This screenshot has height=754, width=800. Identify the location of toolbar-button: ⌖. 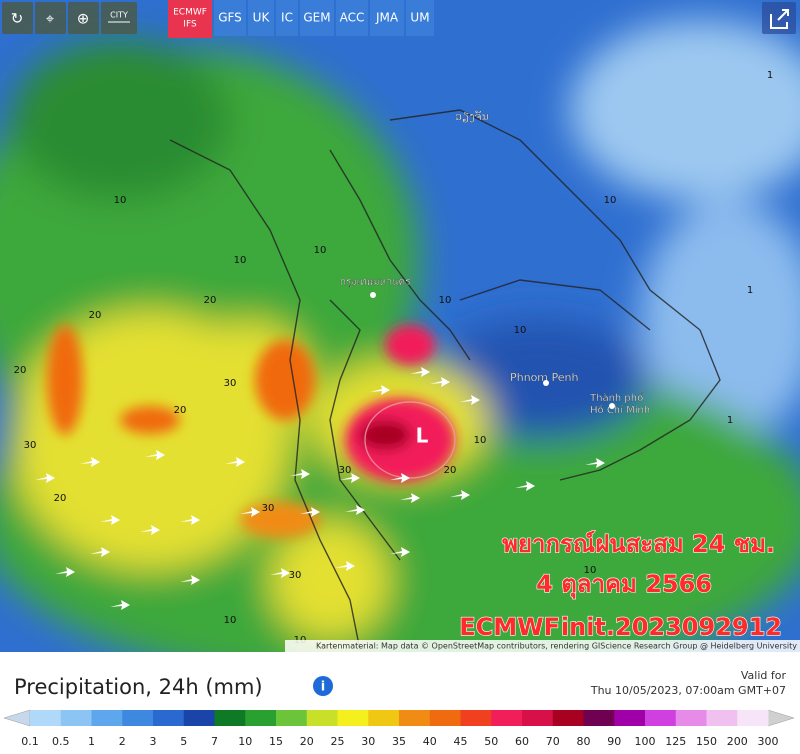
(50, 18).